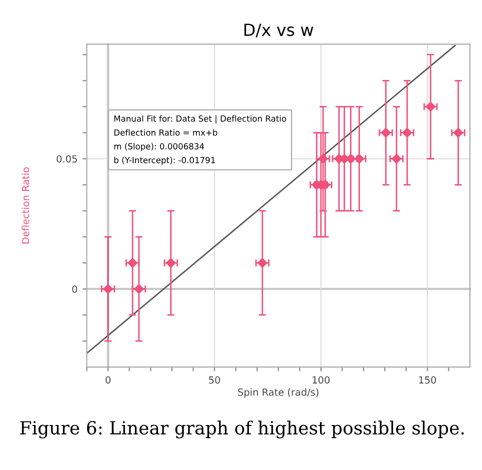 The height and width of the screenshot is (470, 482). I want to click on x-axis-title: Spin Rate (rad/s), so click(278, 393).